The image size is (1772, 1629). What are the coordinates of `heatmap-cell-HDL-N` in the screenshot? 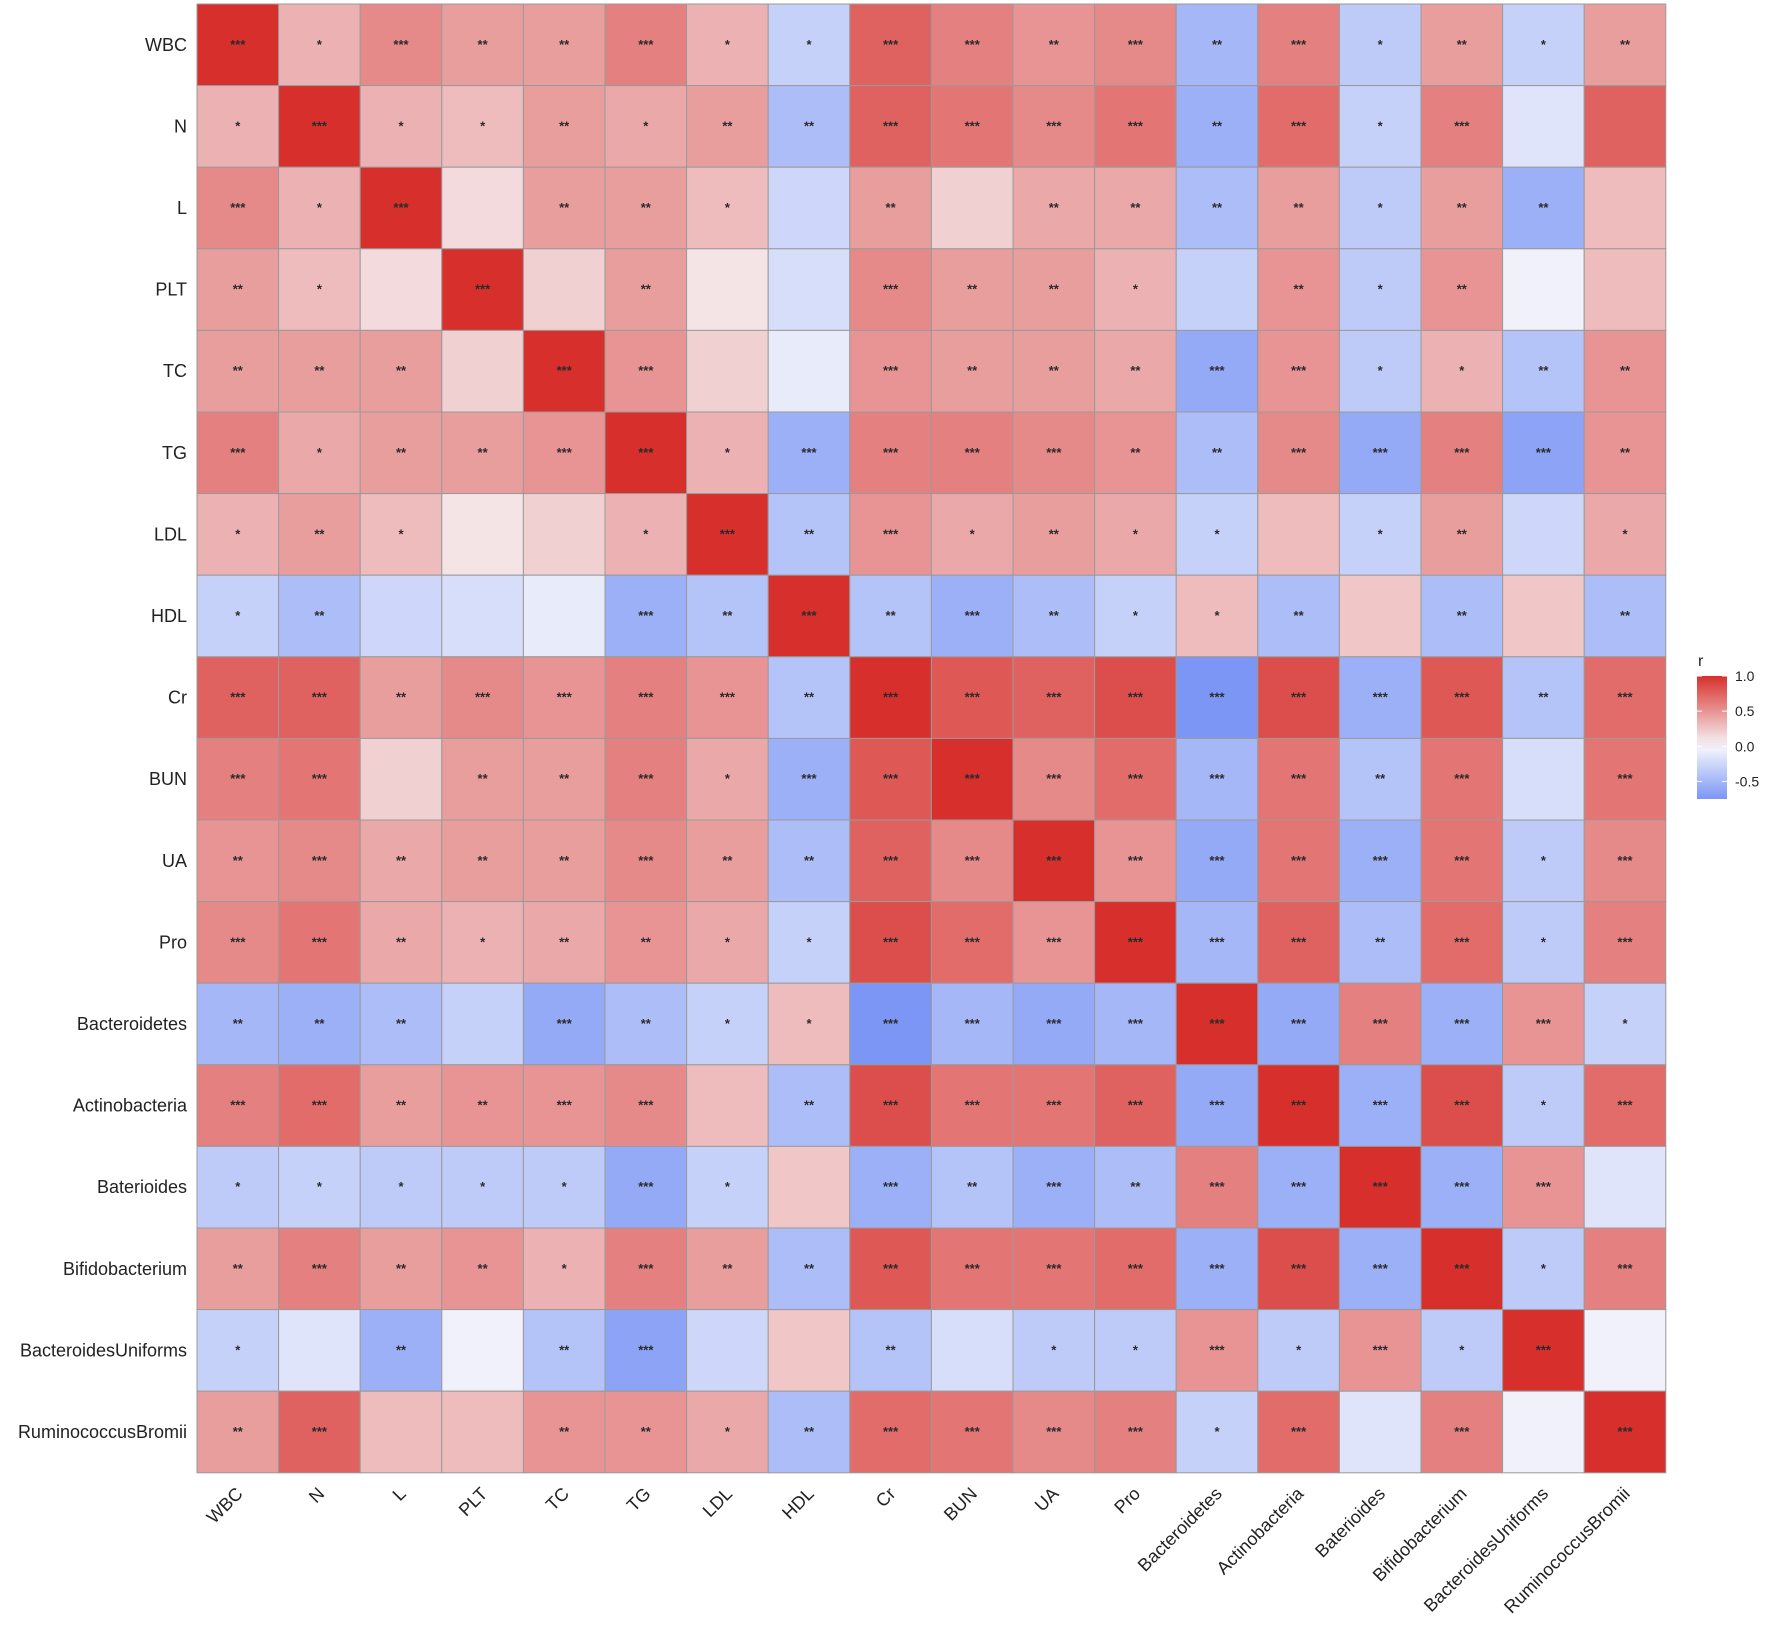 It's located at (319, 616).